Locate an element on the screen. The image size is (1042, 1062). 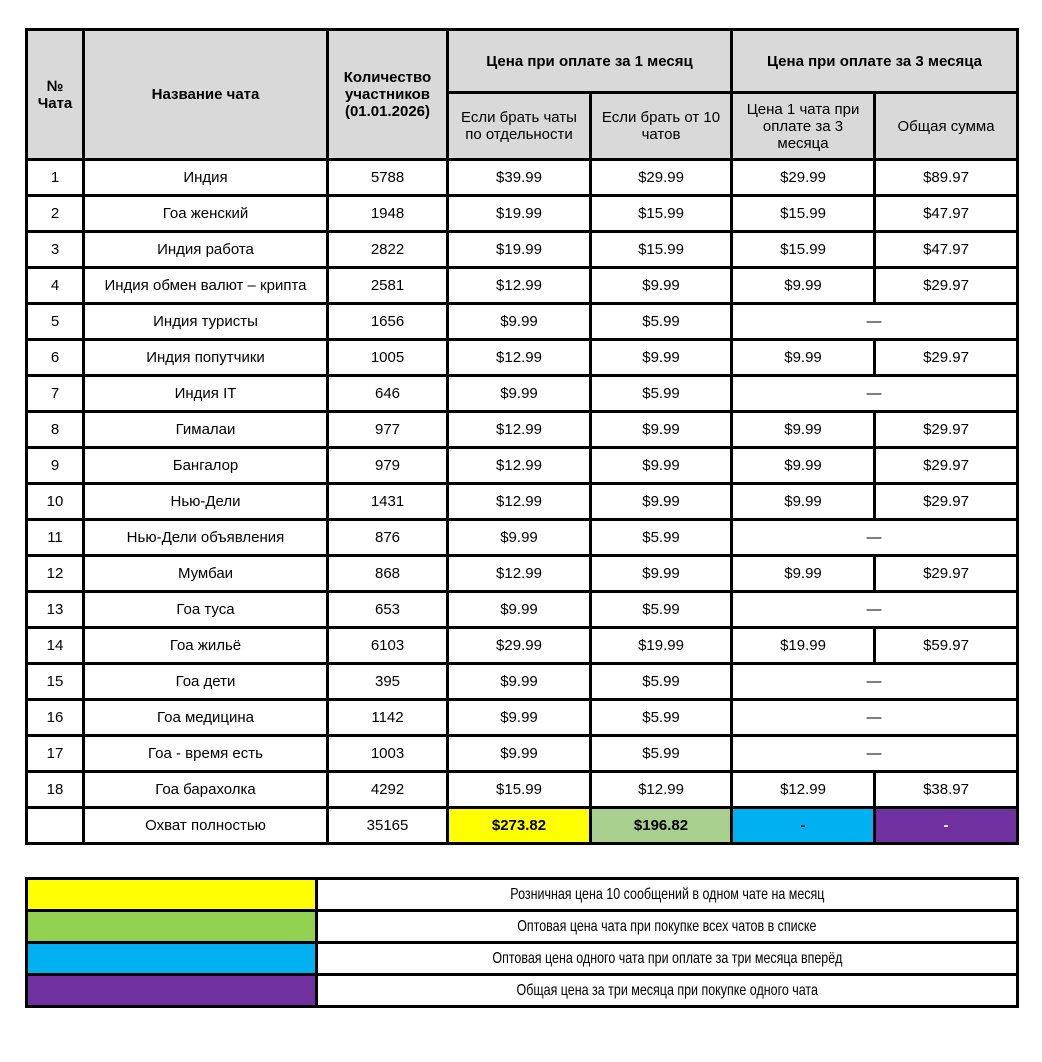
header-price-3m-total: Общая сумма is located at coordinates (946, 126).